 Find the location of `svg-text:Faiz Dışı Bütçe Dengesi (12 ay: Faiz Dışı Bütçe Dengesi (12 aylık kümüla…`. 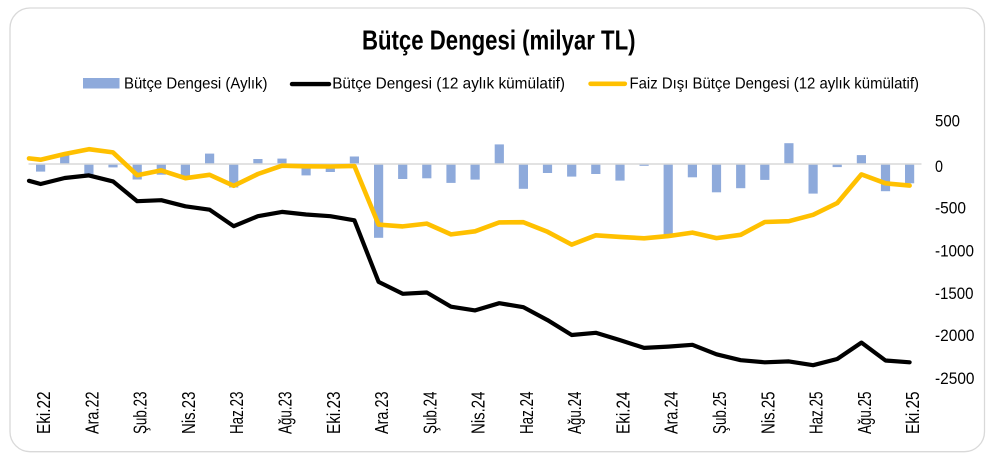

svg-text:Faiz Dışı Bütçe Dengesi (12 ay: Faiz Dışı Bütçe Dengesi (12 aylık kümüla… is located at coordinates (775, 83).